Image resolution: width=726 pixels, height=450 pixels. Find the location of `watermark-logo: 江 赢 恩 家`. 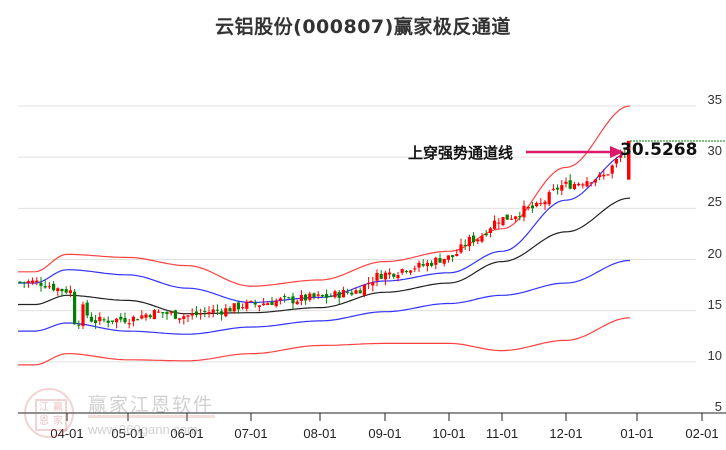

watermark-logo: 江 赢 恩 家 is located at coordinates (49, 413).